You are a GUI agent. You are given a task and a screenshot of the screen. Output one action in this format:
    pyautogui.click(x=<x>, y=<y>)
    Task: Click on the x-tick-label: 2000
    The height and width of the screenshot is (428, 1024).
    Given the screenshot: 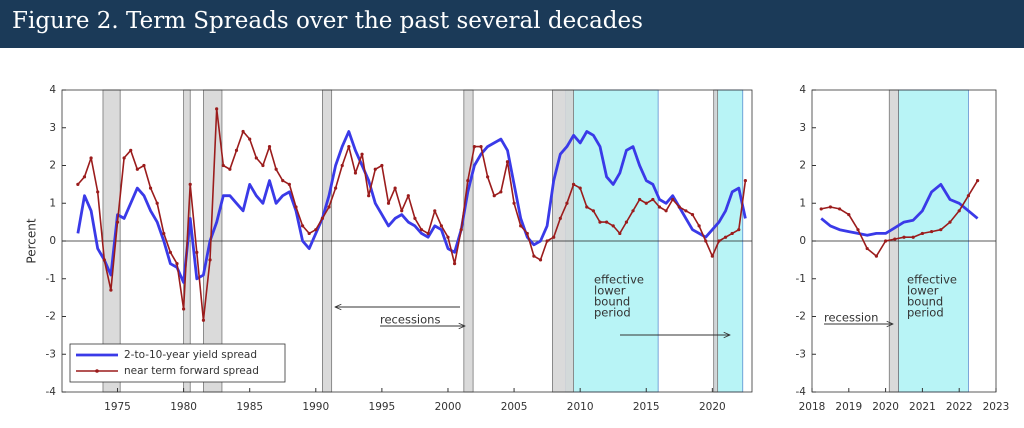 What is the action you would take?
    pyautogui.click(x=448, y=407)
    